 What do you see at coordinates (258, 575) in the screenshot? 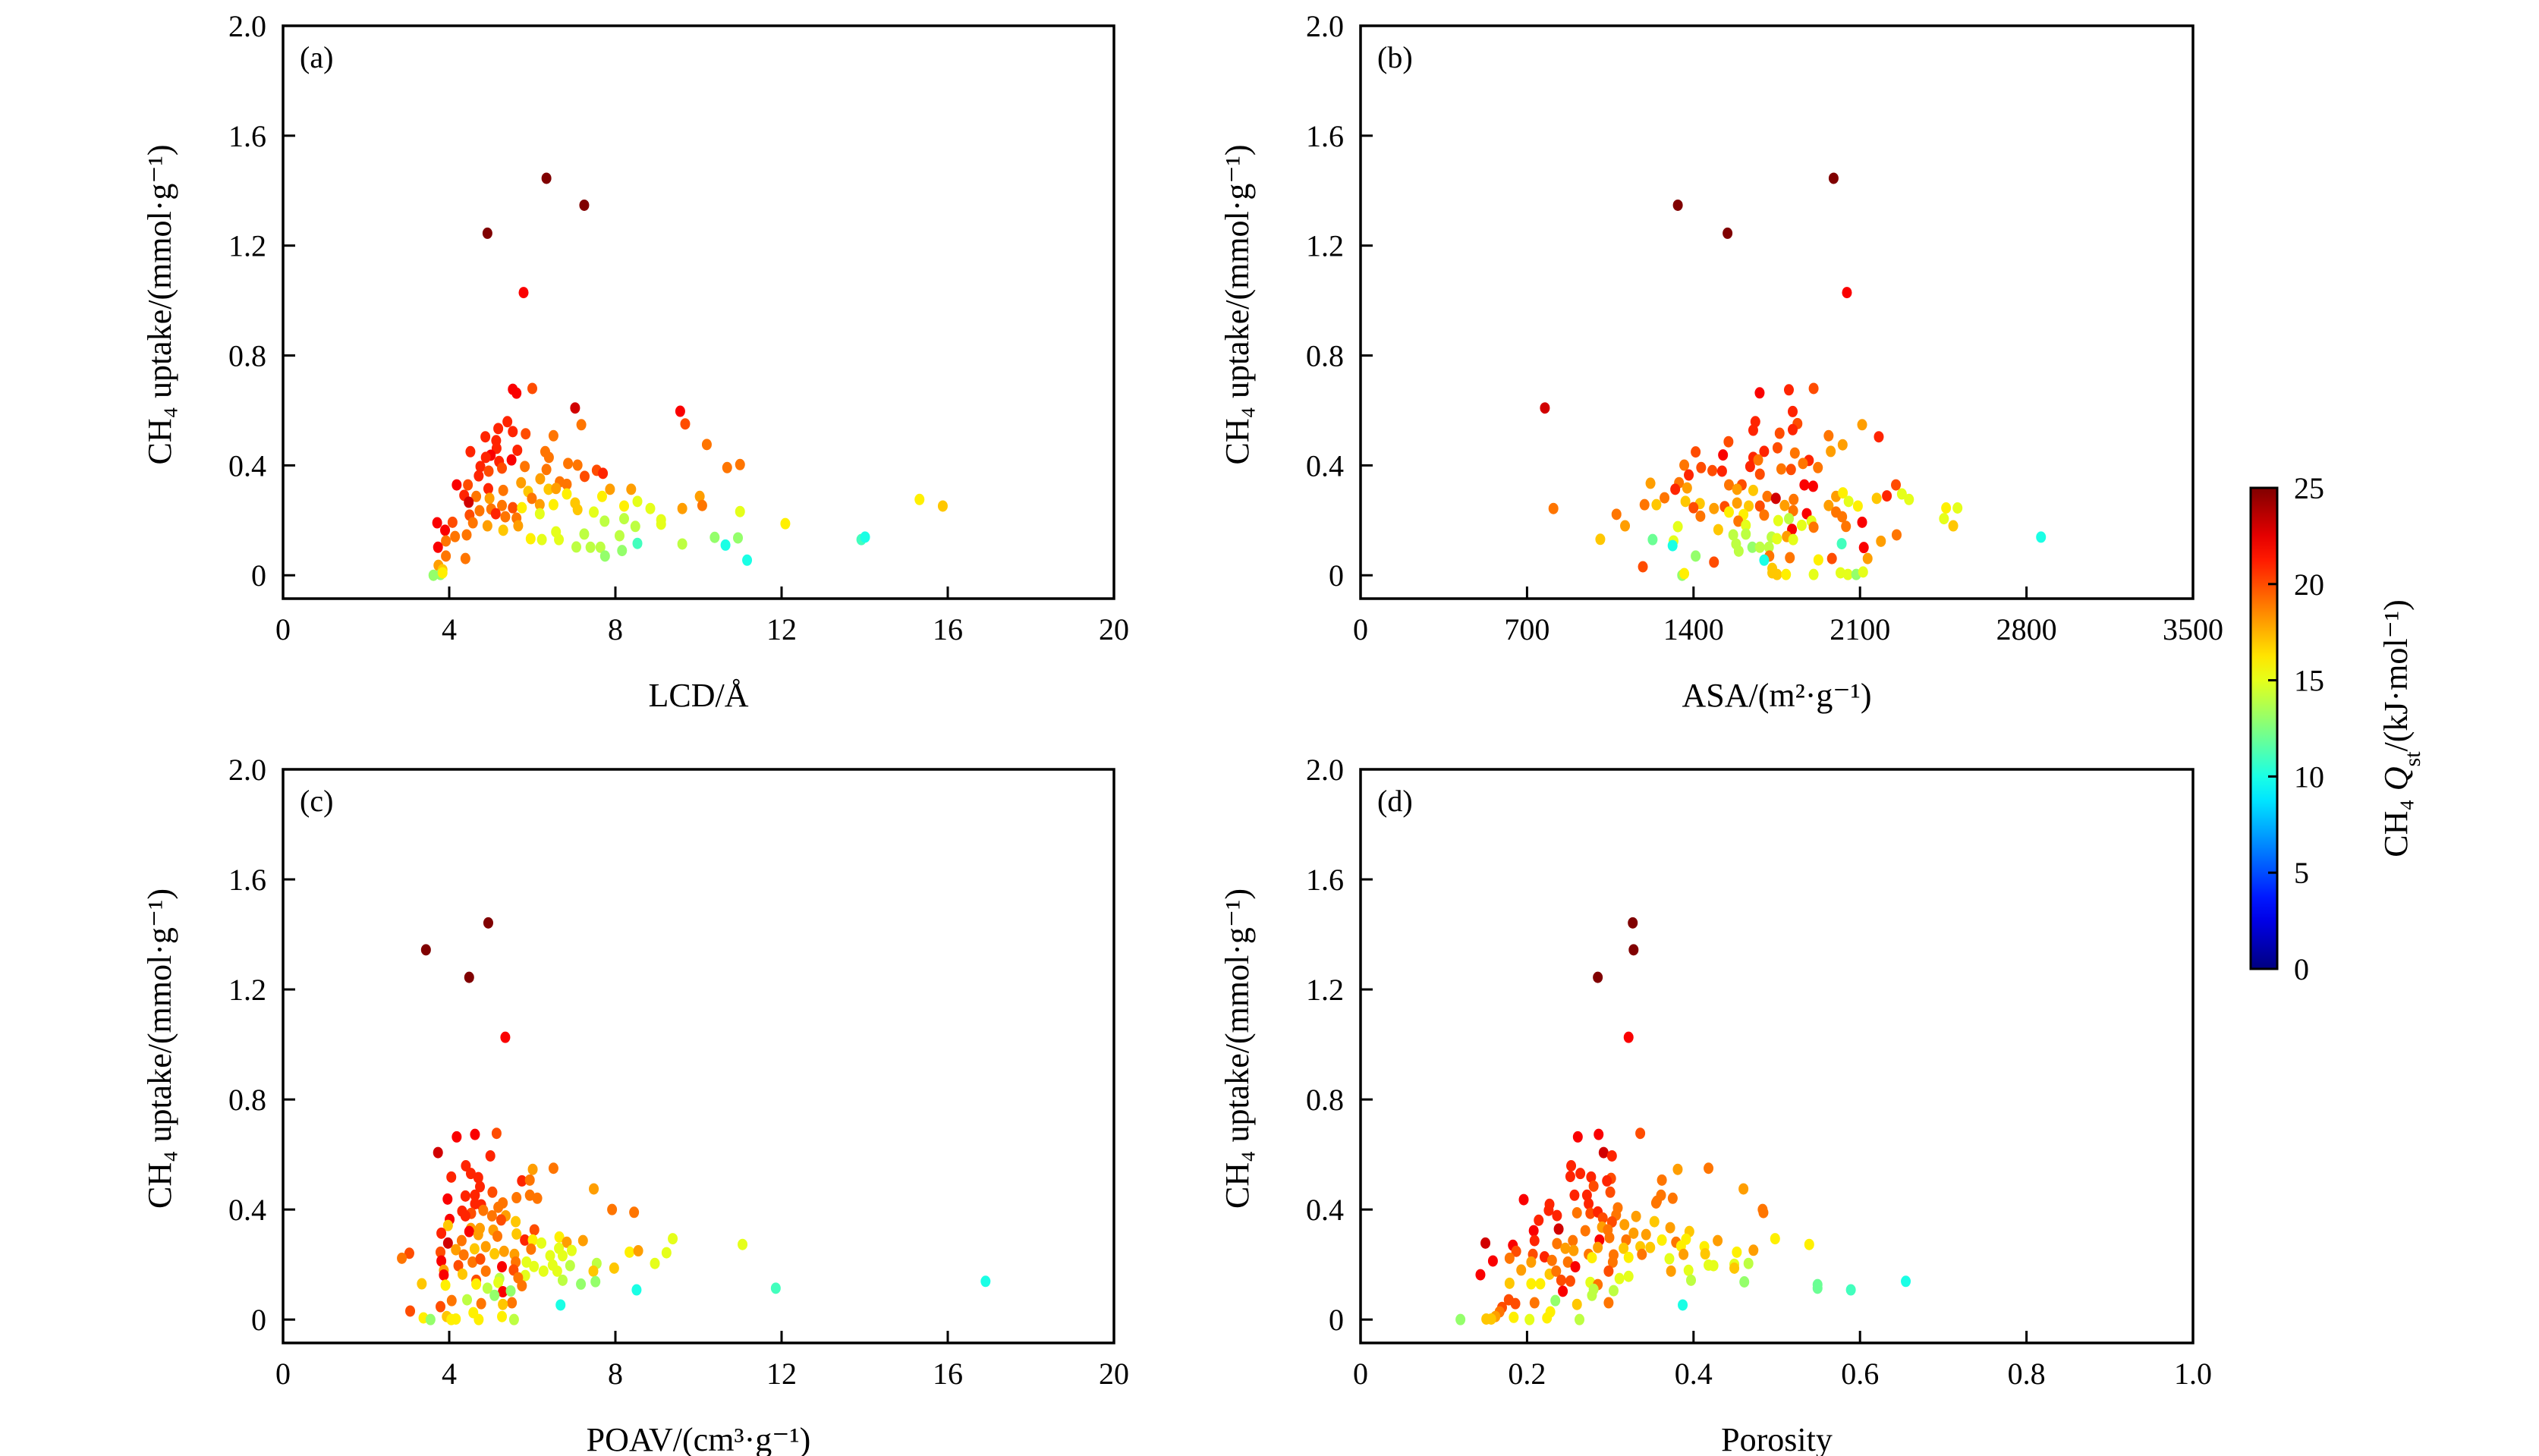
I see `y-tick-label: 0` at bounding box center [258, 575].